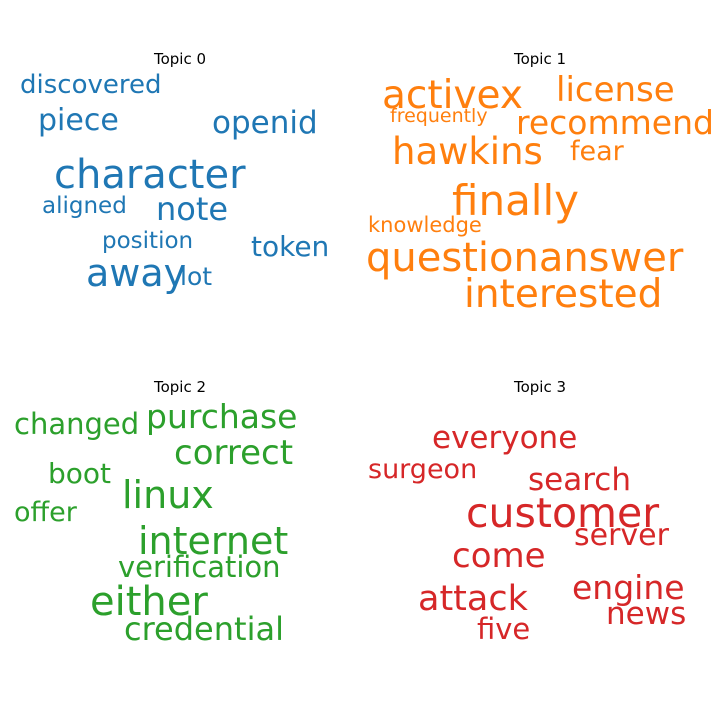 Image resolution: width=720 pixels, height=720 pixels. What do you see at coordinates (45, 512) in the screenshot?
I see `word-offer: offer` at bounding box center [45, 512].